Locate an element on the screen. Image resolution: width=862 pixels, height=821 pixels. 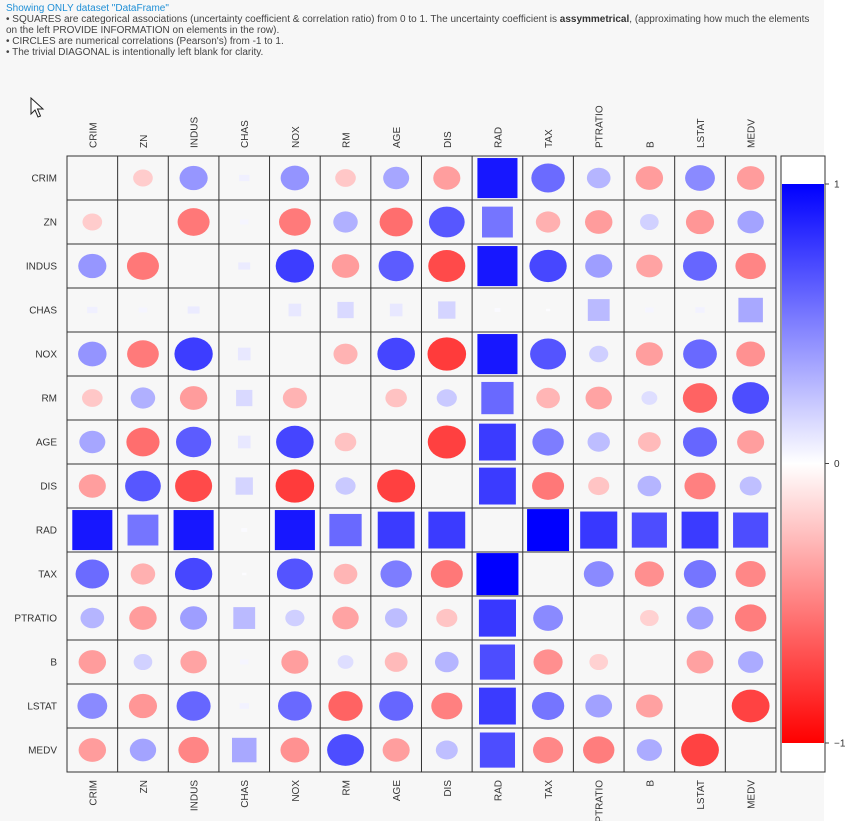
cell-square-CHAS-RAD is located at coordinates (497, 310).